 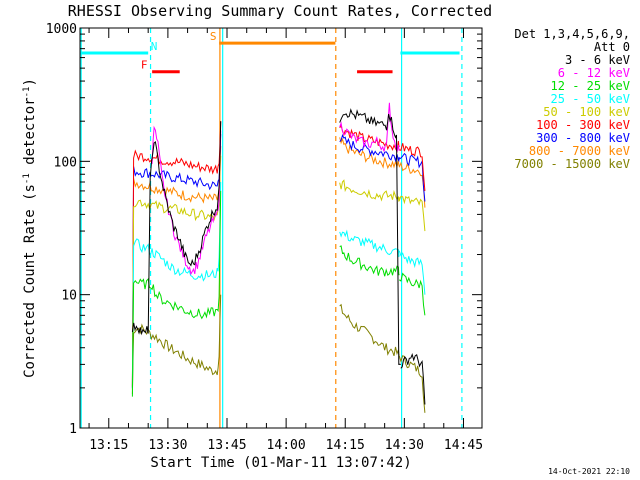 I want to click on x-tick-label: 14:30, so click(x=404, y=445).